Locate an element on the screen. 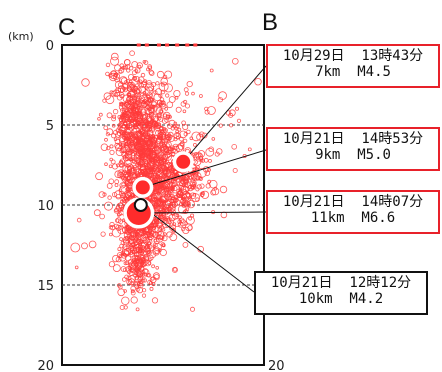 The image size is (442, 372). corner-label-b: B is located at coordinates (270, 22).